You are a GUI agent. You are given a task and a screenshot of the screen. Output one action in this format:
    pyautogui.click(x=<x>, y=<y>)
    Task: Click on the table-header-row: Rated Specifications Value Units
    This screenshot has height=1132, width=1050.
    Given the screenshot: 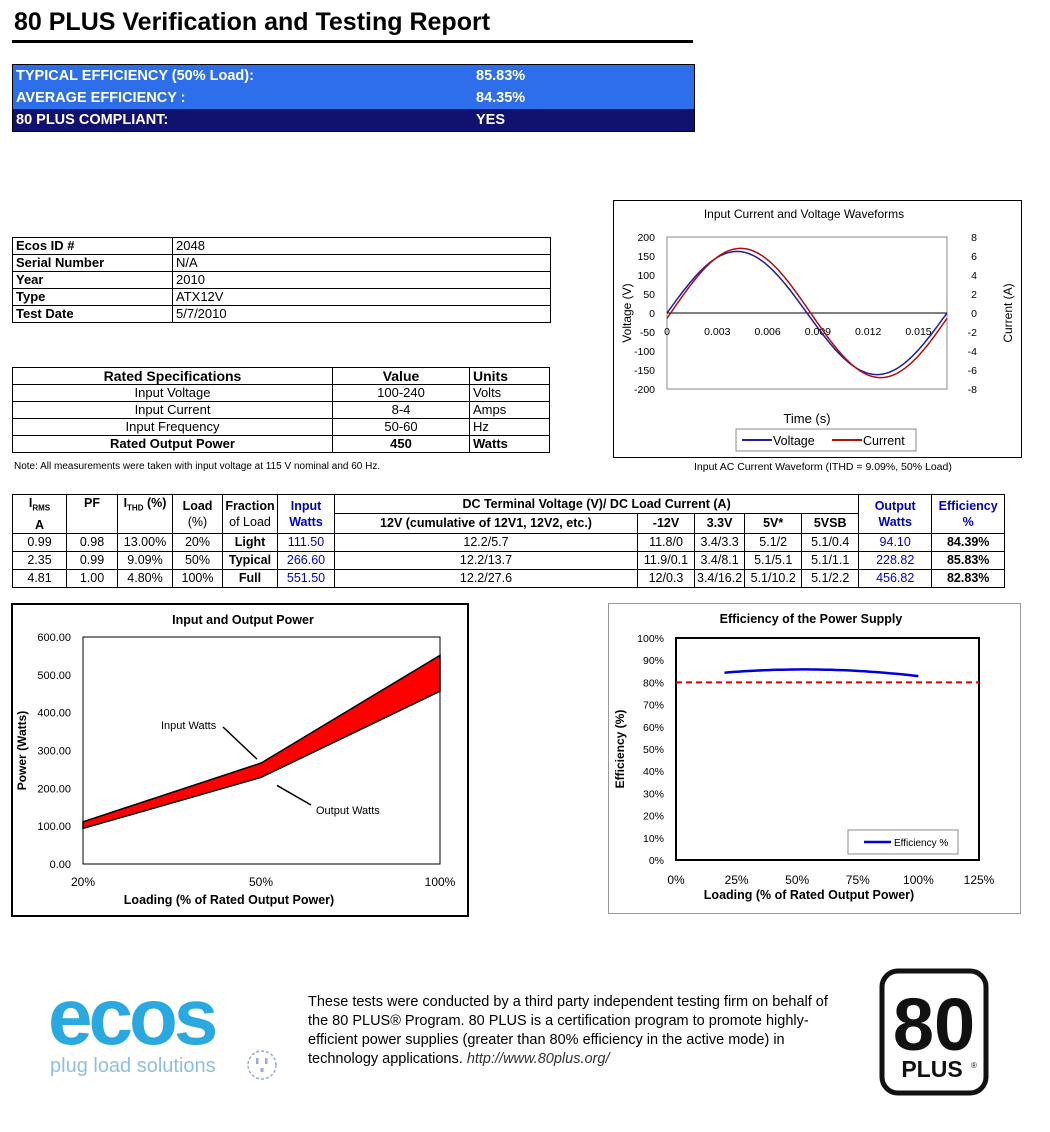 What is the action you would take?
    pyautogui.click(x=281, y=376)
    